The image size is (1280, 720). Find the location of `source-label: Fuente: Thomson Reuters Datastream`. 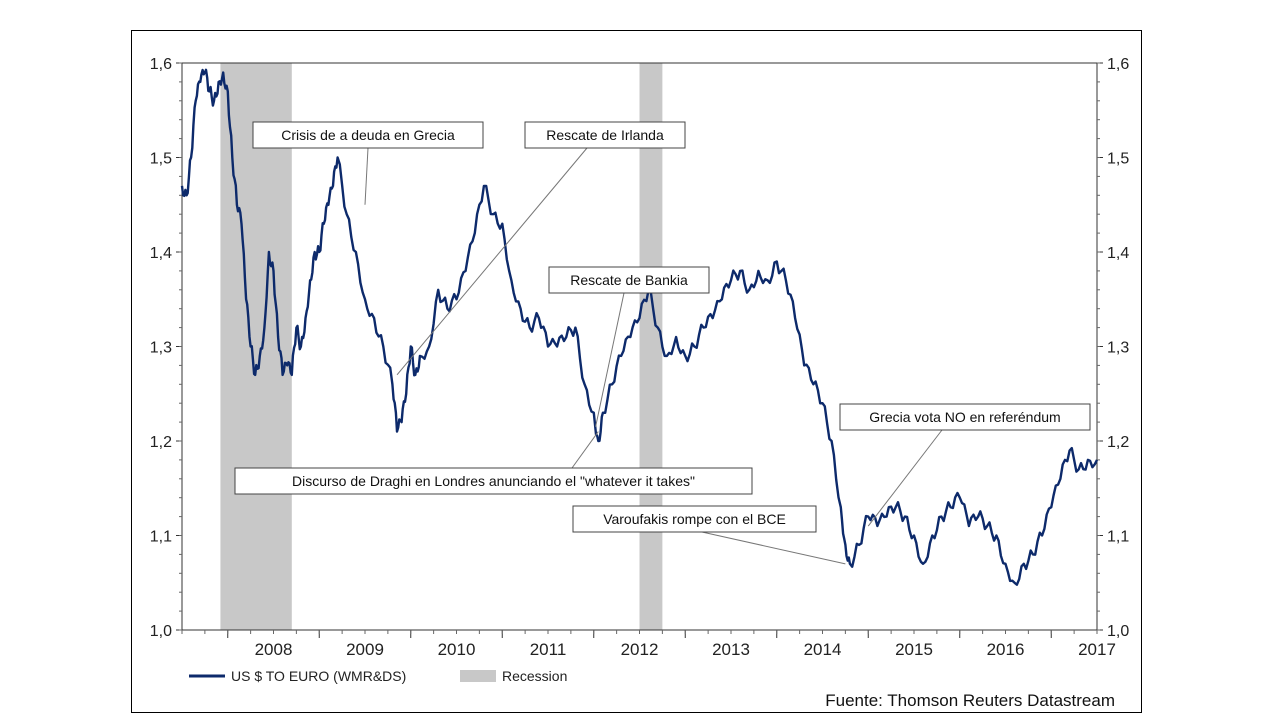

source-label: Fuente: Thomson Reuters Datastream is located at coordinates (970, 700).